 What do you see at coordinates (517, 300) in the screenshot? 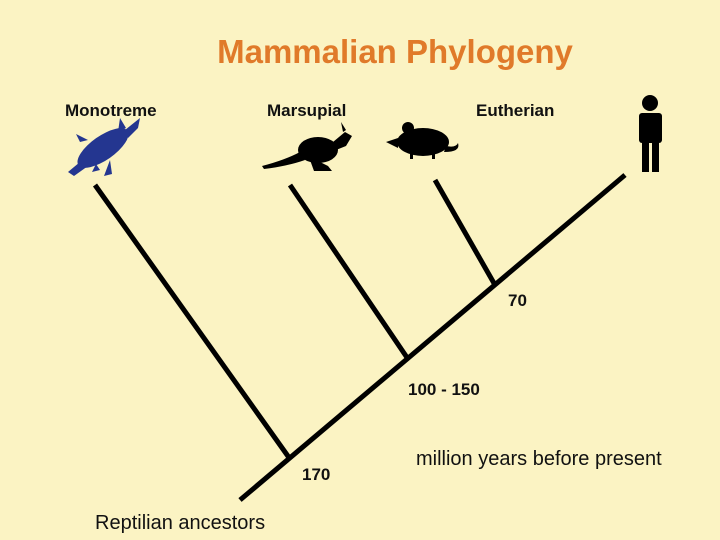
I see `node-label: 70` at bounding box center [517, 300].